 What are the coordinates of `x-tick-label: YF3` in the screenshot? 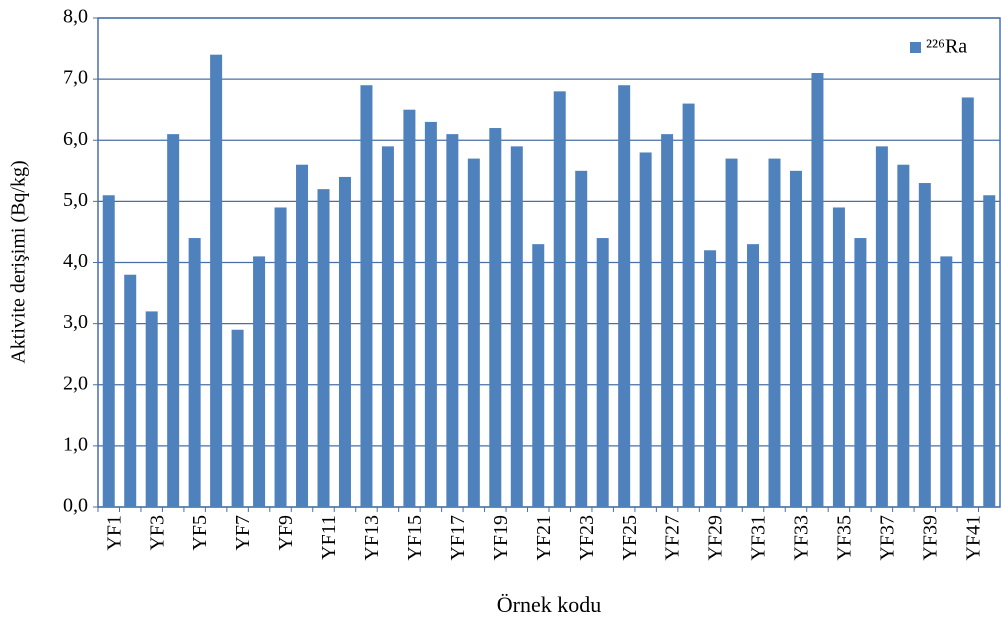 It's located at (157, 533).